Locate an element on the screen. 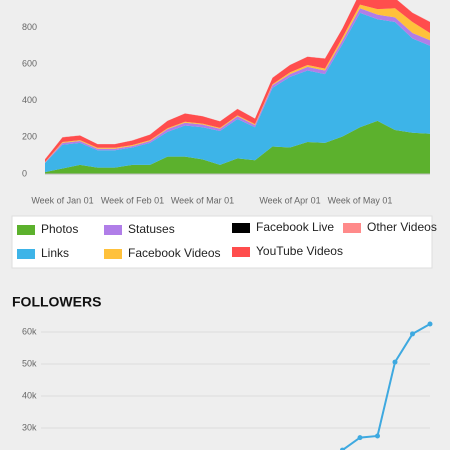 The width and height of the screenshot is (450, 450). y-tick-label: 40k is located at coordinates (29, 395).